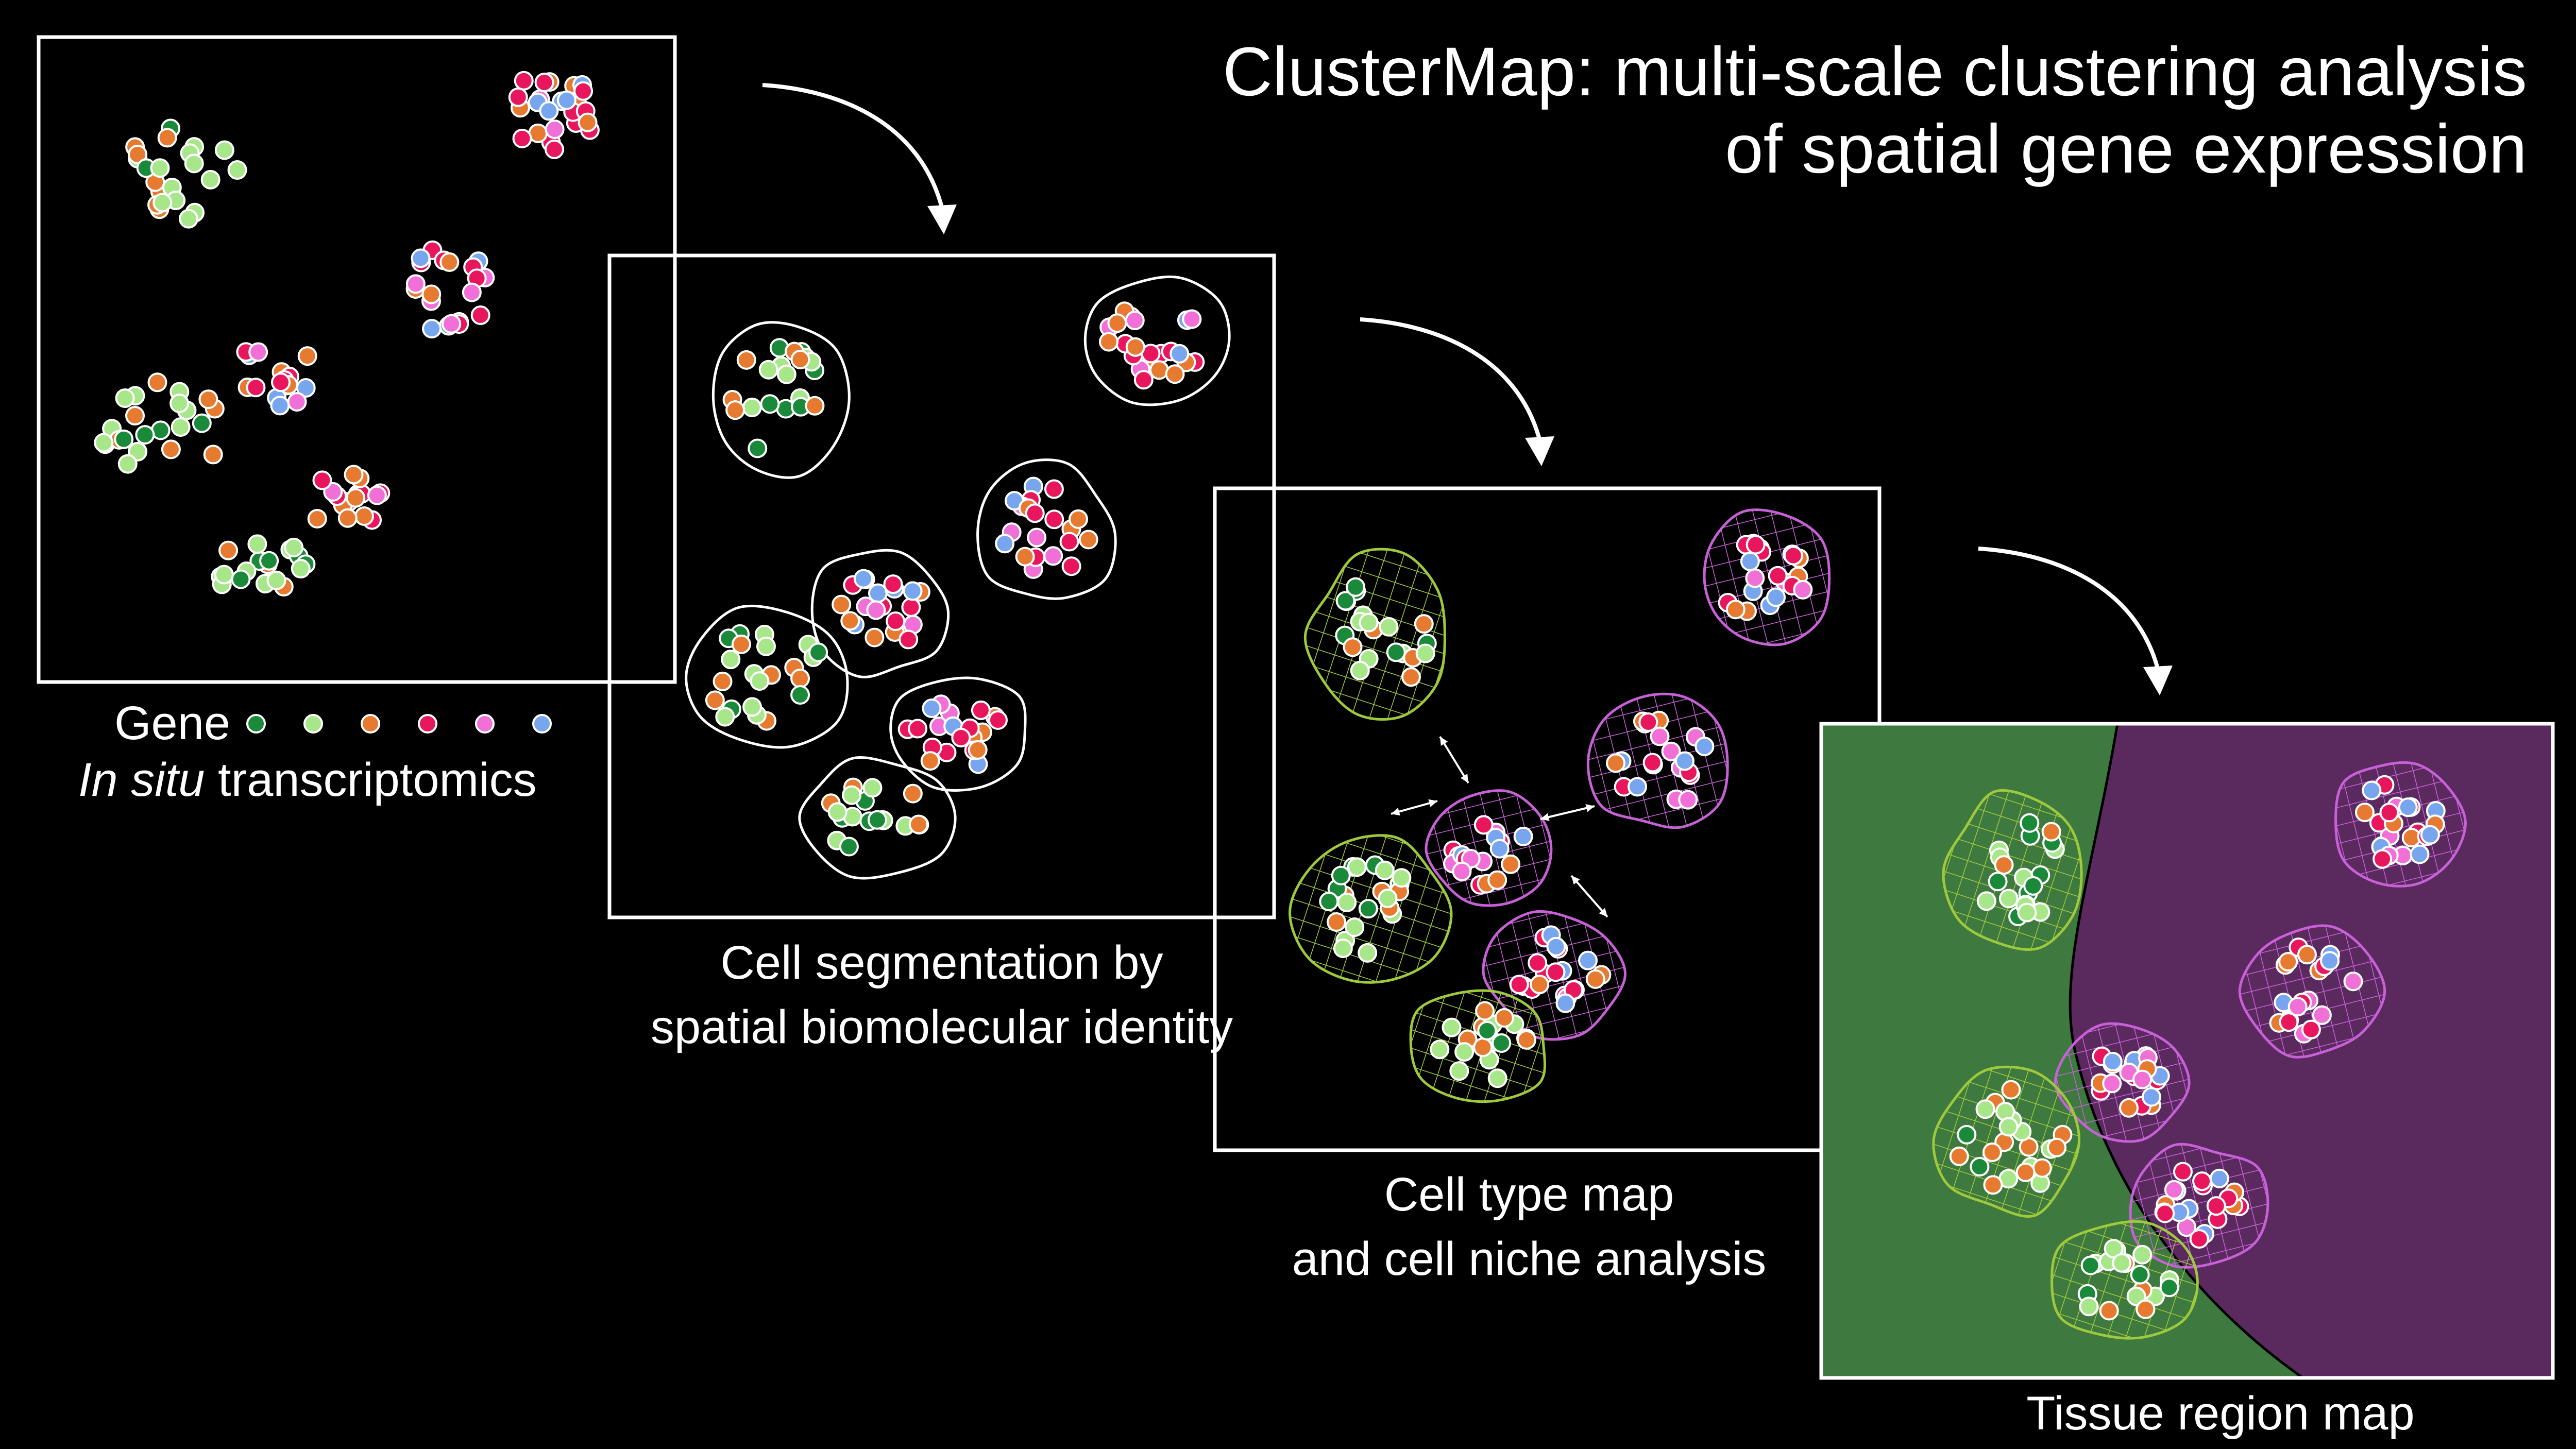  What do you see at coordinates (307, 780) in the screenshot?
I see `legend-subtitle: In situ transcriptomics` at bounding box center [307, 780].